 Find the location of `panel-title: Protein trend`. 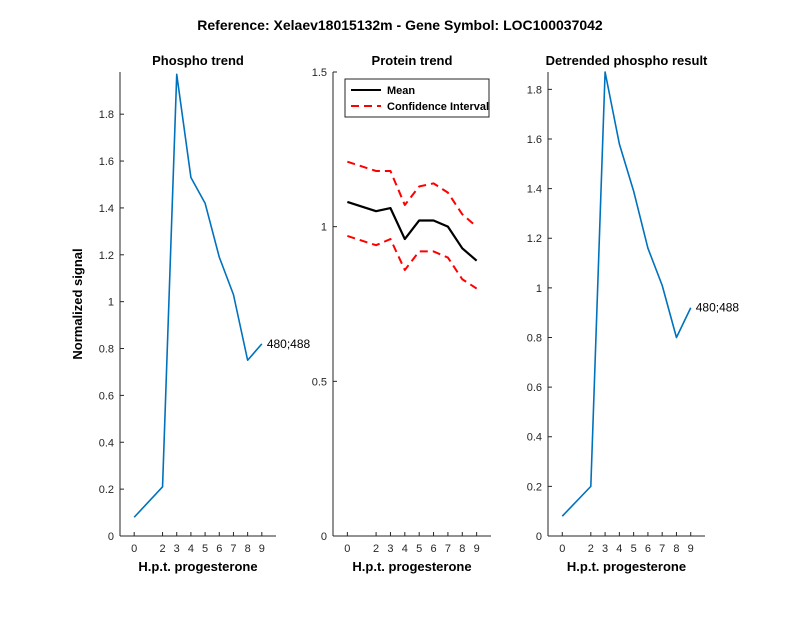

panel-title: Protein trend is located at coordinates (412, 60).